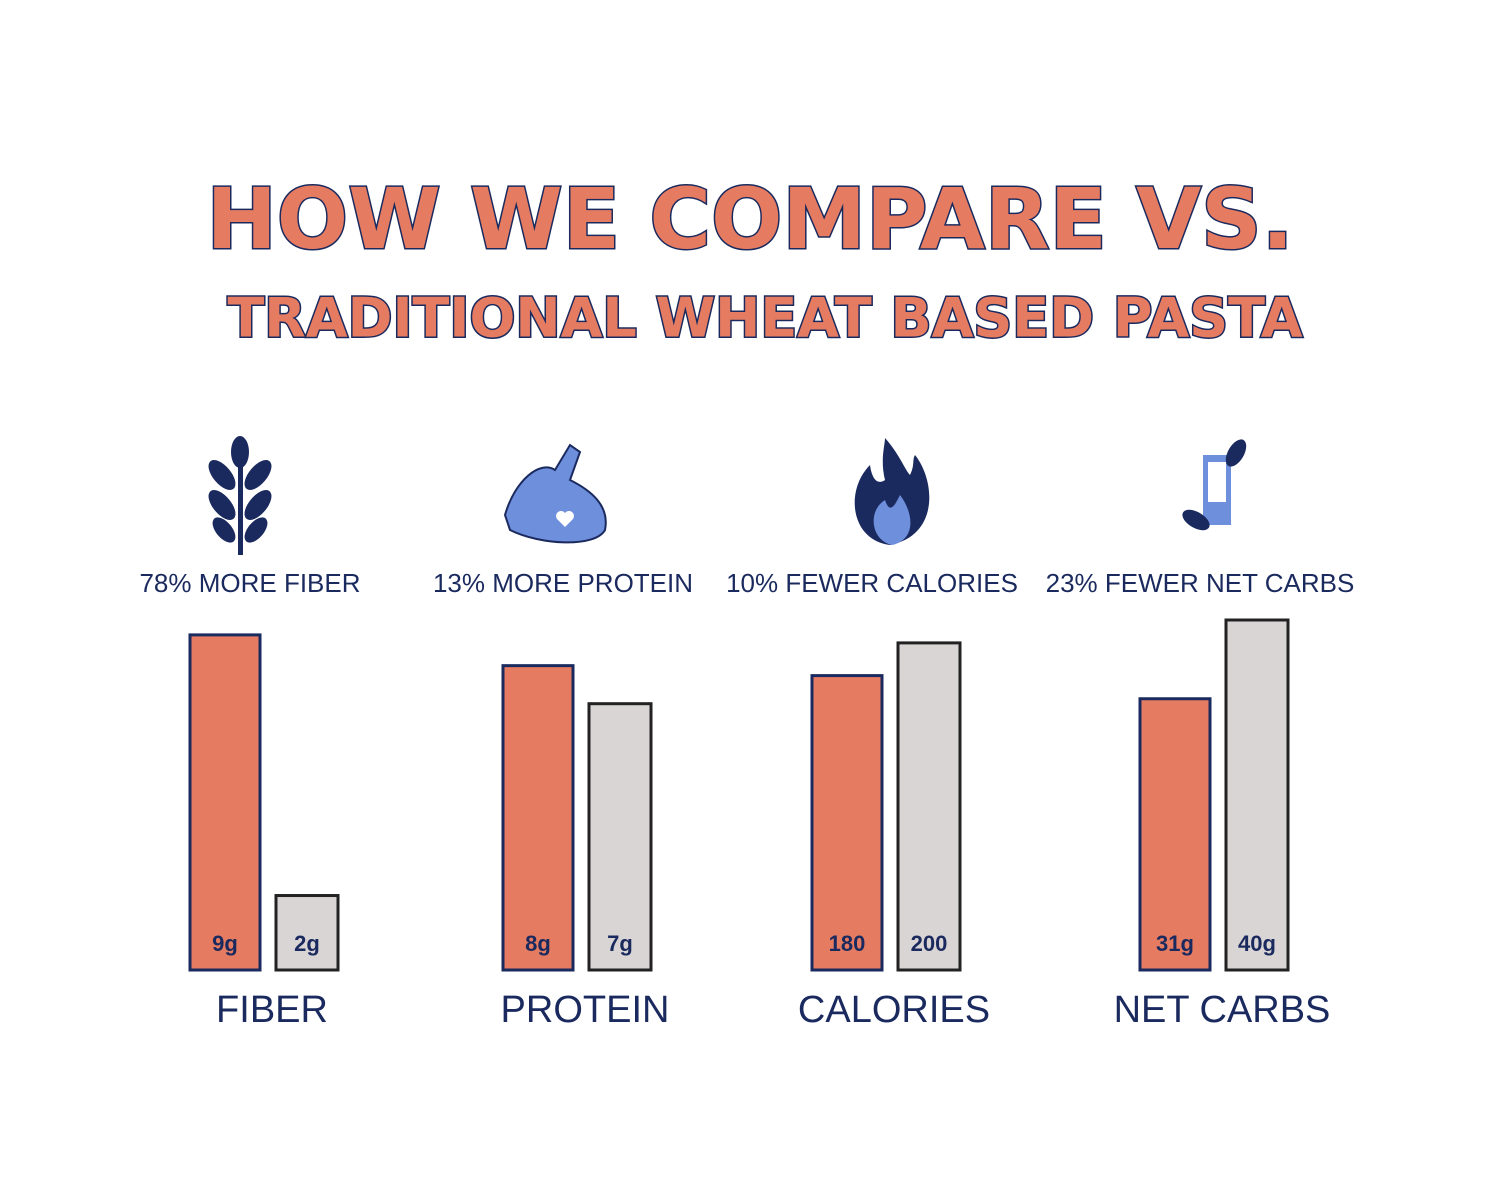  Describe the element at coordinates (240, 495) in the screenshot. I see `fiber-icon` at that location.